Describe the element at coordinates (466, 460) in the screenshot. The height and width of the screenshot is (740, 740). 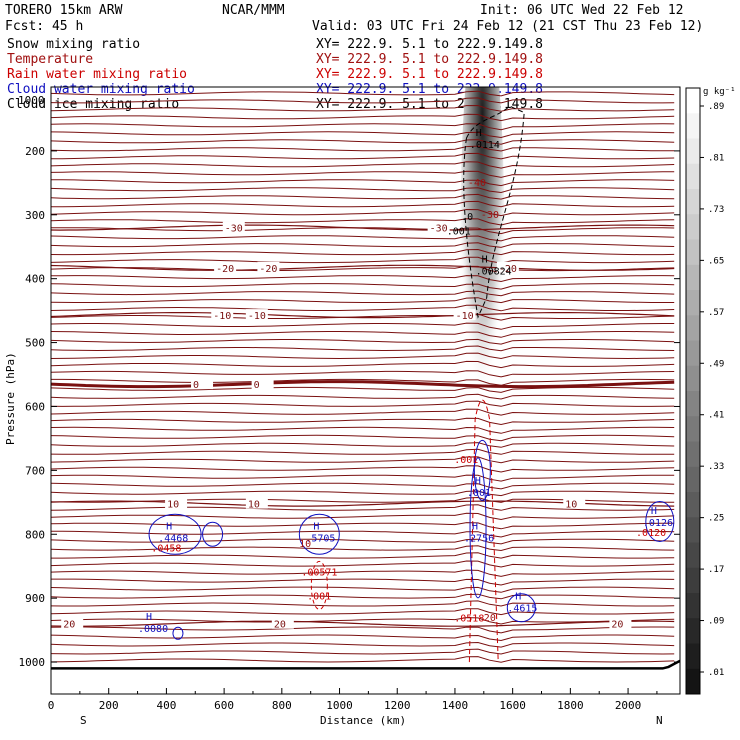
I see `rain-water-max-label: .001` at that location.